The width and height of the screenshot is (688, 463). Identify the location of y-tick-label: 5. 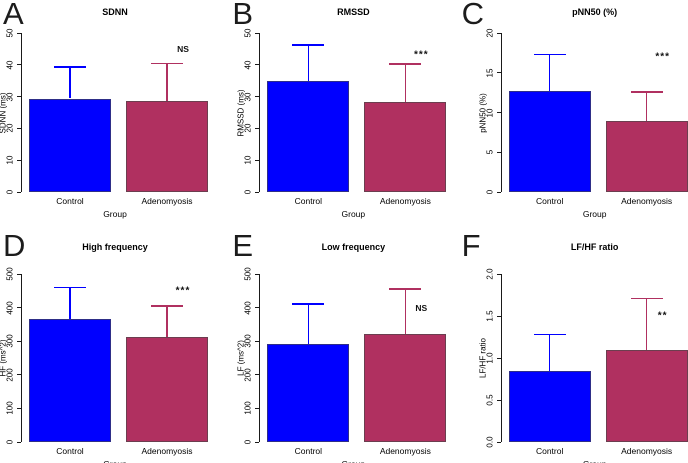
(490, 152).